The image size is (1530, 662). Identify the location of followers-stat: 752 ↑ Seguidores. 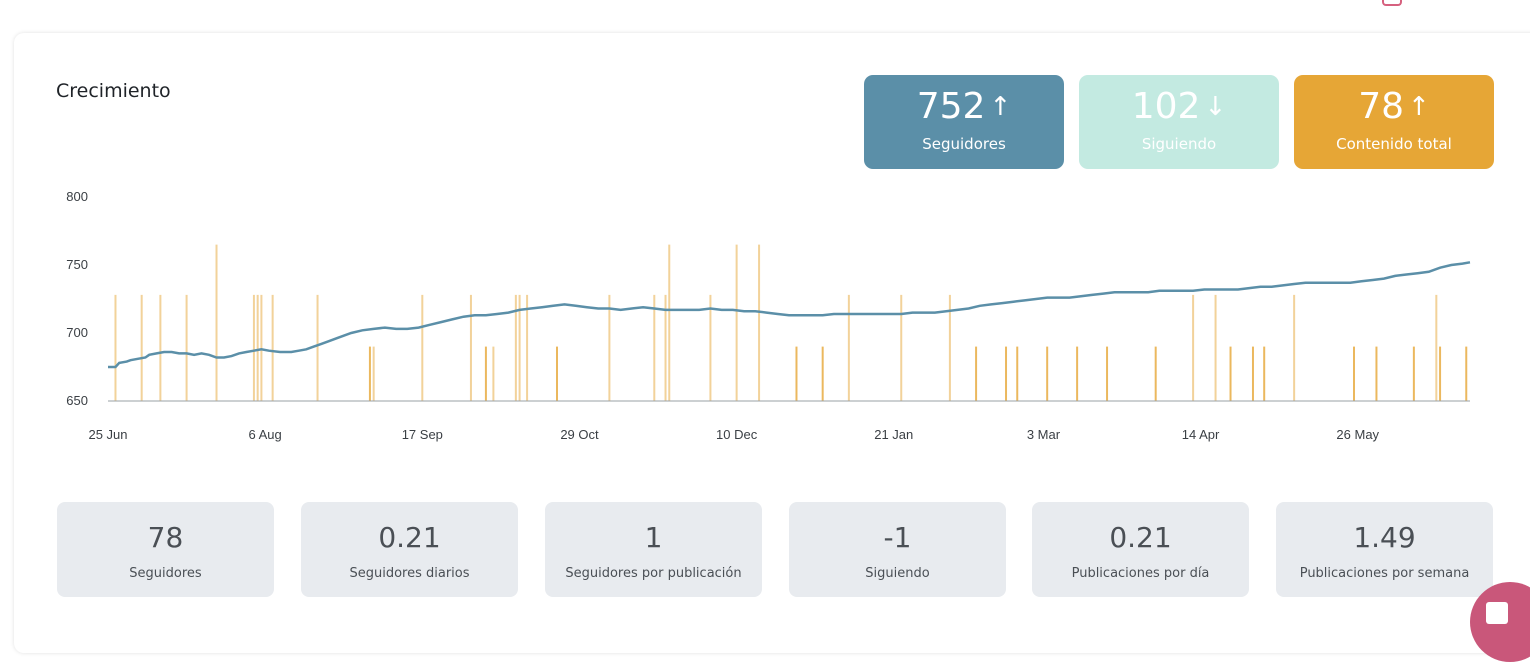
(964, 122).